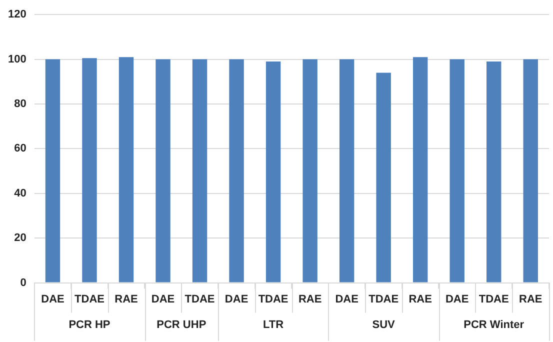 The height and width of the screenshot is (342, 553). I want to click on text: SUV, so click(384, 324).